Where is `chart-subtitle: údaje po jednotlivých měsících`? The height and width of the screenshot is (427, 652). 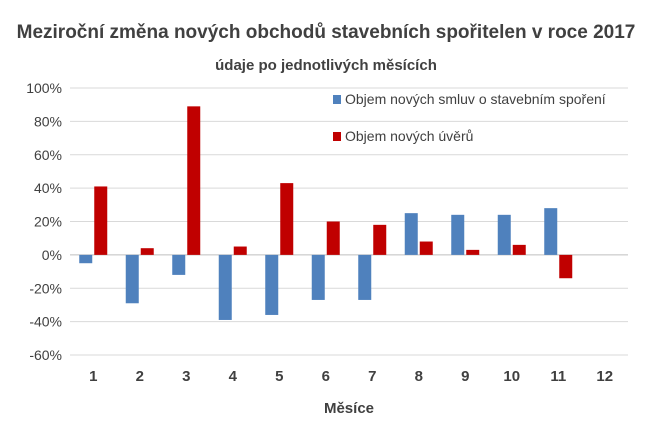 chart-subtitle: údaje po jednotlivých měsících is located at coordinates (326, 65).